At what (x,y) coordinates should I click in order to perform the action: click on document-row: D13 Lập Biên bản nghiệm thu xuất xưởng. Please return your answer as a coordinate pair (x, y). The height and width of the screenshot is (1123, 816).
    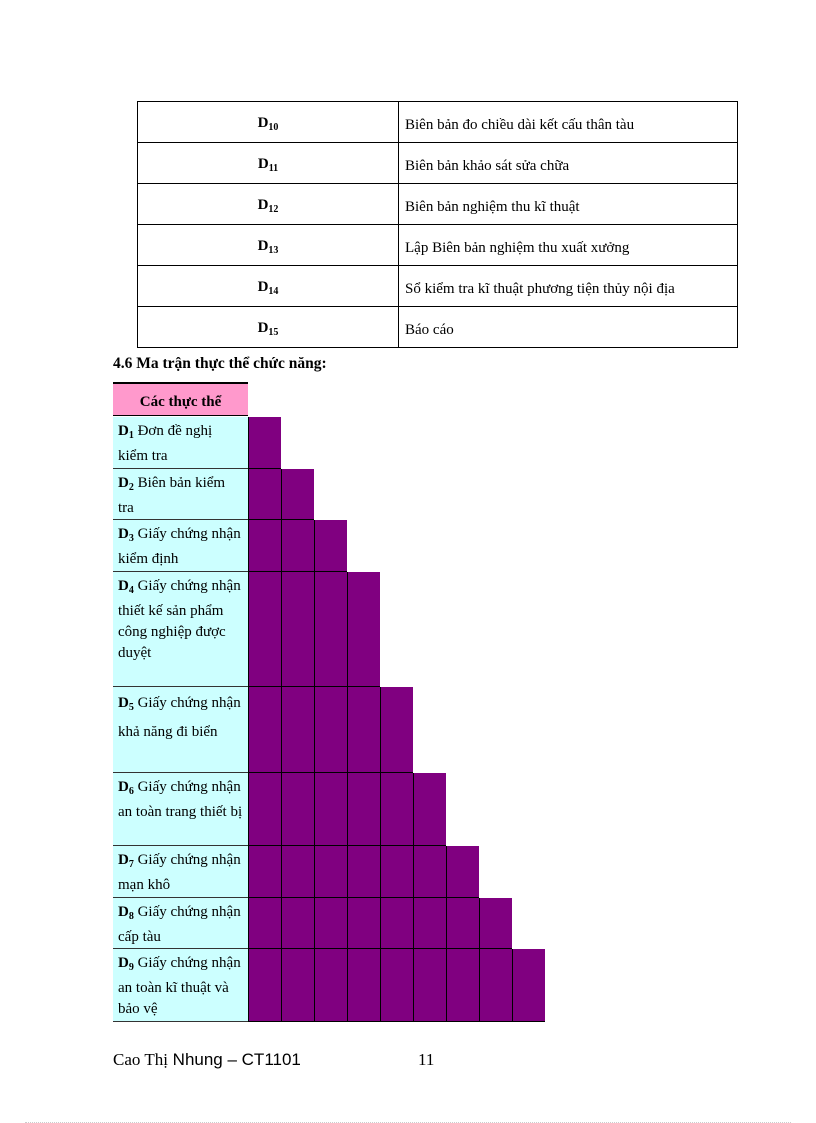
    Looking at the image, I should click on (437, 245).